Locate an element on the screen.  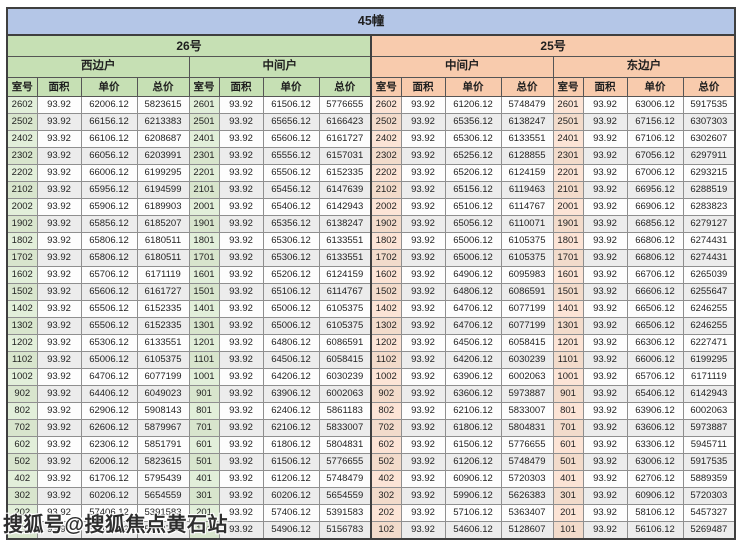
unit-price-cell: 61706.12 is located at coordinates (109, 479).